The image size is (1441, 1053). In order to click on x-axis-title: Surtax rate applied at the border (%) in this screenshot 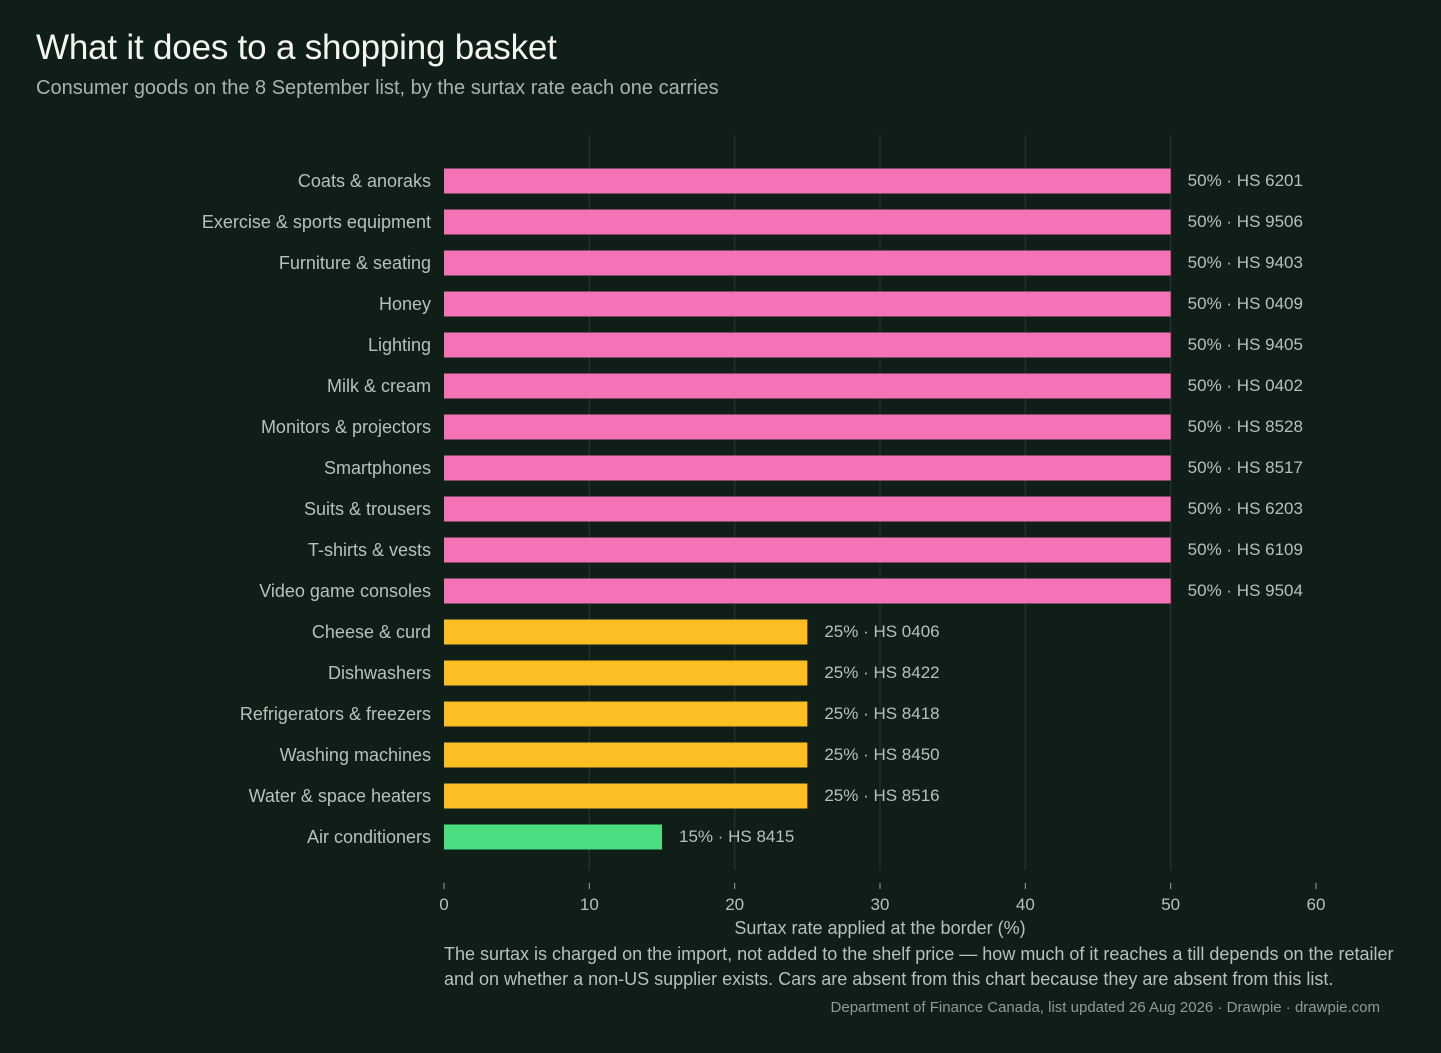, I will do `click(879, 928)`.